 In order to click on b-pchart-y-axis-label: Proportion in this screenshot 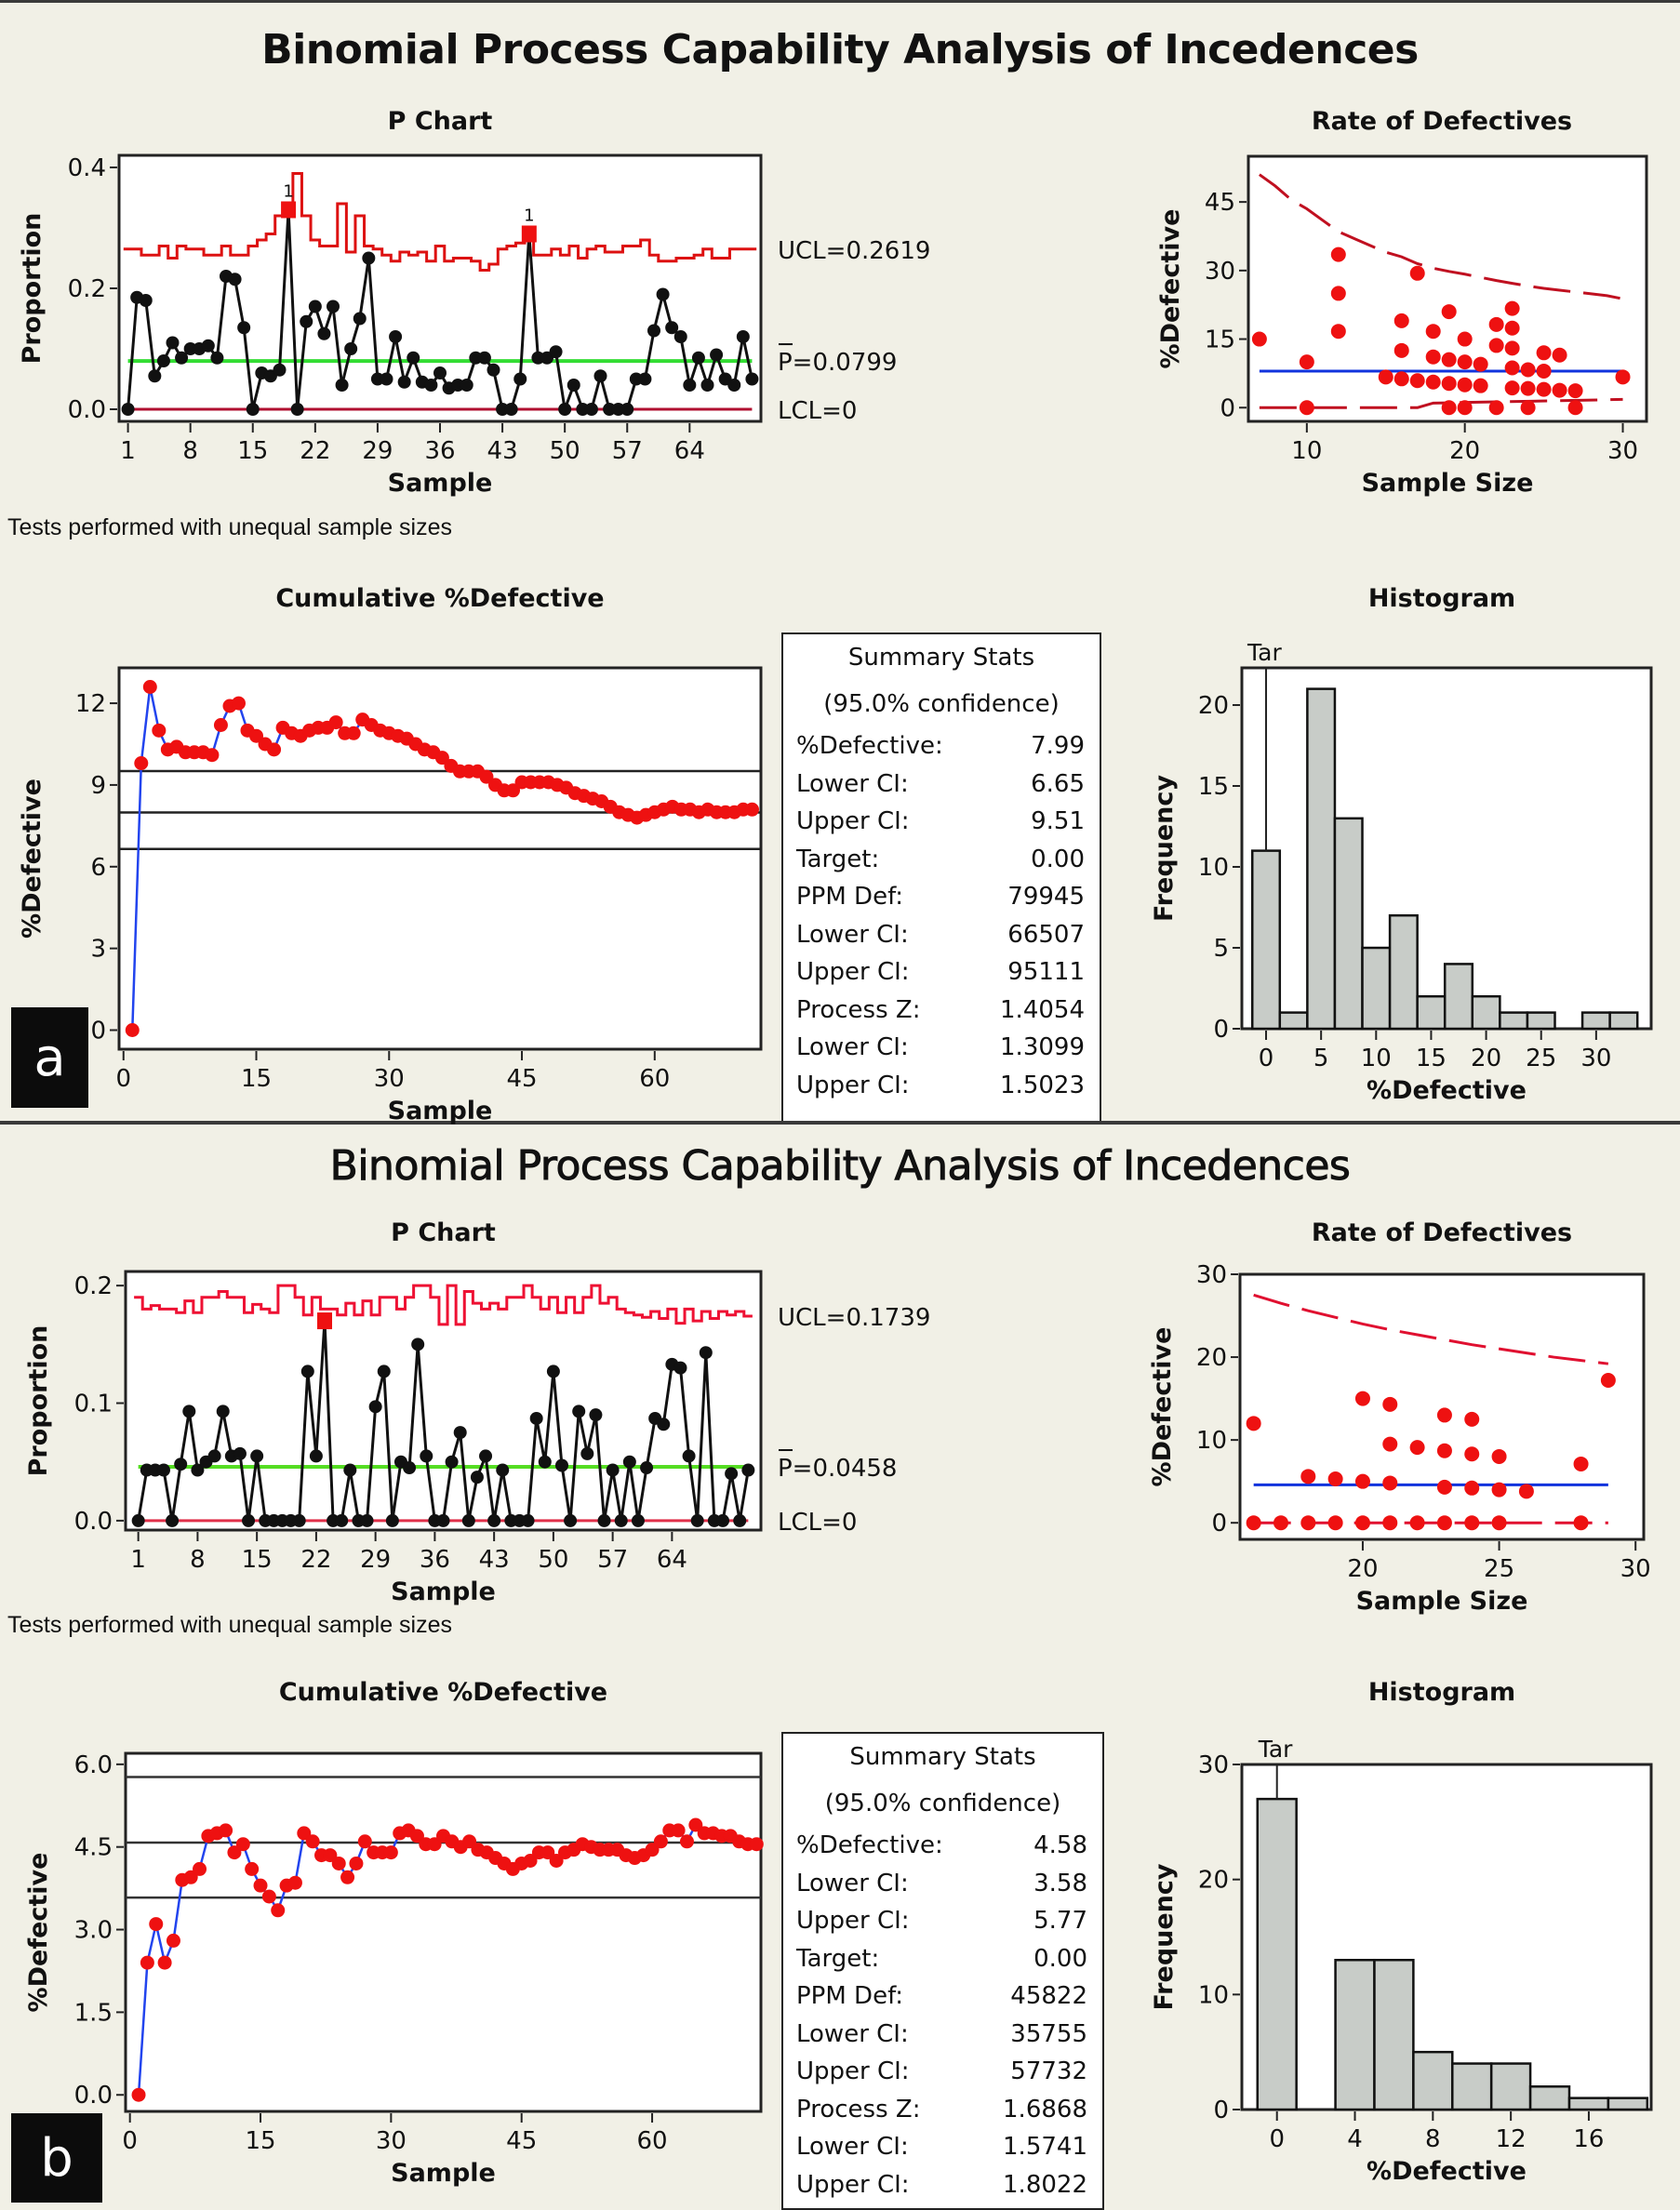, I will do `click(38, 1401)`.